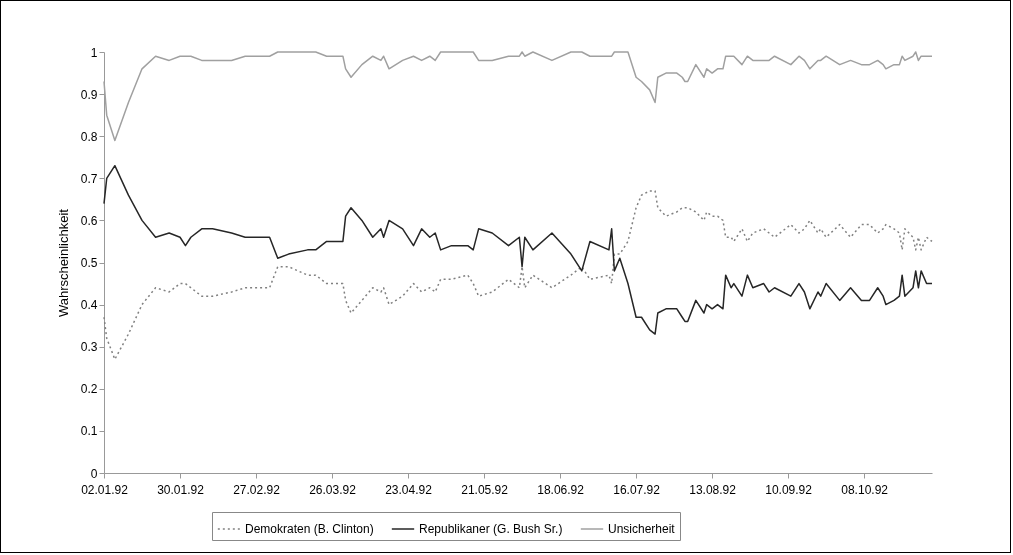 Image resolution: width=1013 pixels, height=555 pixels. Describe the element at coordinates (63, 262) in the screenshot. I see `y-axis-title: Wahrscheinlichkeit` at that location.